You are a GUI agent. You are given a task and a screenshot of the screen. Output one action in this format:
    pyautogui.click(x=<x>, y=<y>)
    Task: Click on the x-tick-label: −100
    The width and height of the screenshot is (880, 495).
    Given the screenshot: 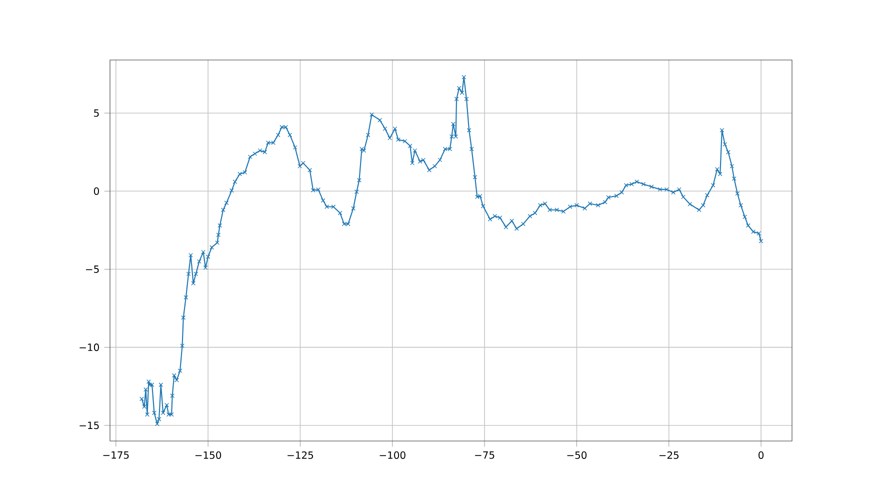 What is the action you would take?
    pyautogui.click(x=393, y=455)
    